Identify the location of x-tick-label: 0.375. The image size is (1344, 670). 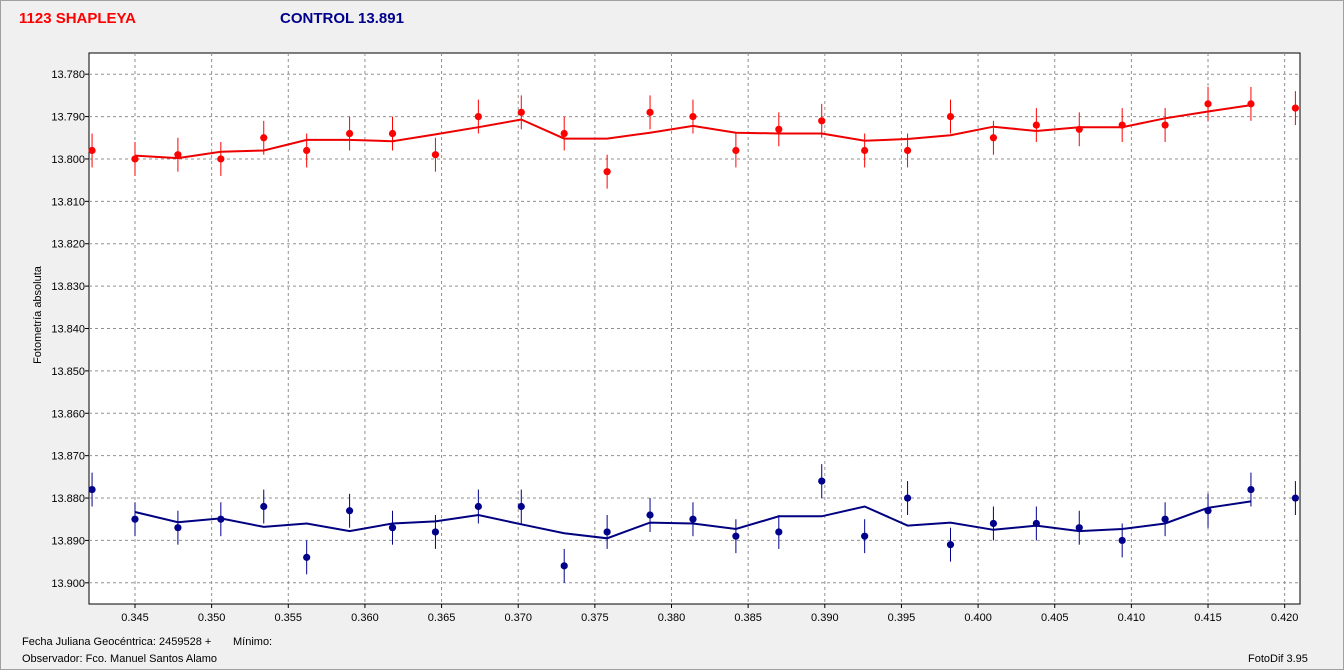
(595, 618).